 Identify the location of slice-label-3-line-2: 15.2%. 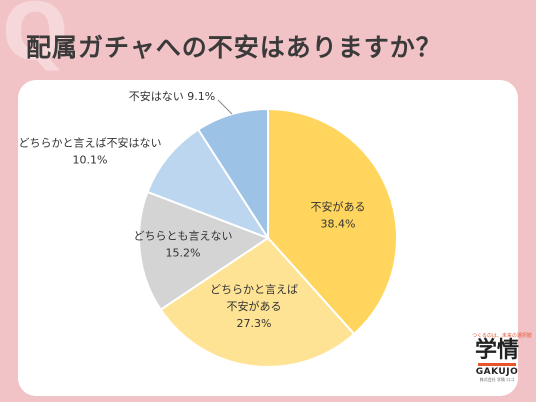
(183, 253).